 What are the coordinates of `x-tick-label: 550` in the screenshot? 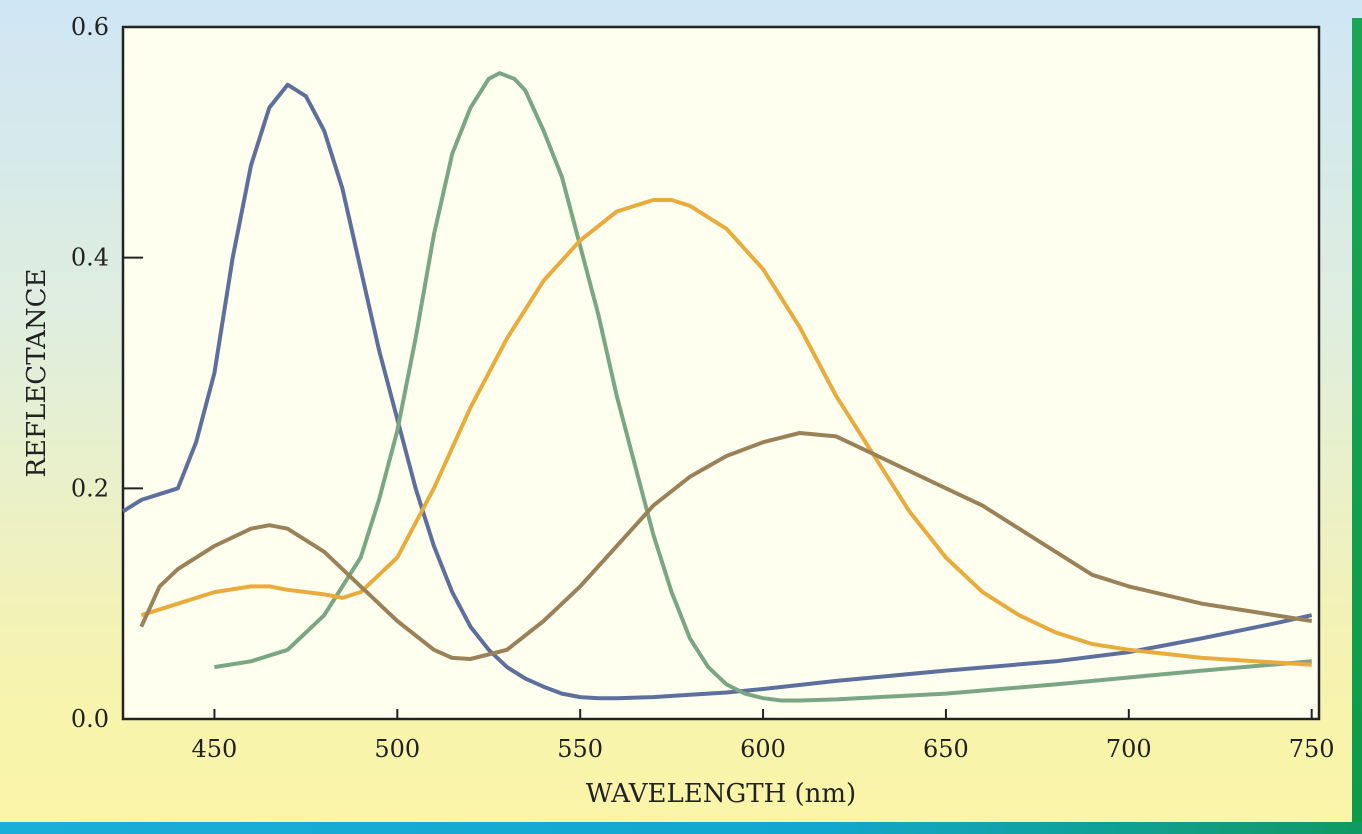 It's located at (580, 749).